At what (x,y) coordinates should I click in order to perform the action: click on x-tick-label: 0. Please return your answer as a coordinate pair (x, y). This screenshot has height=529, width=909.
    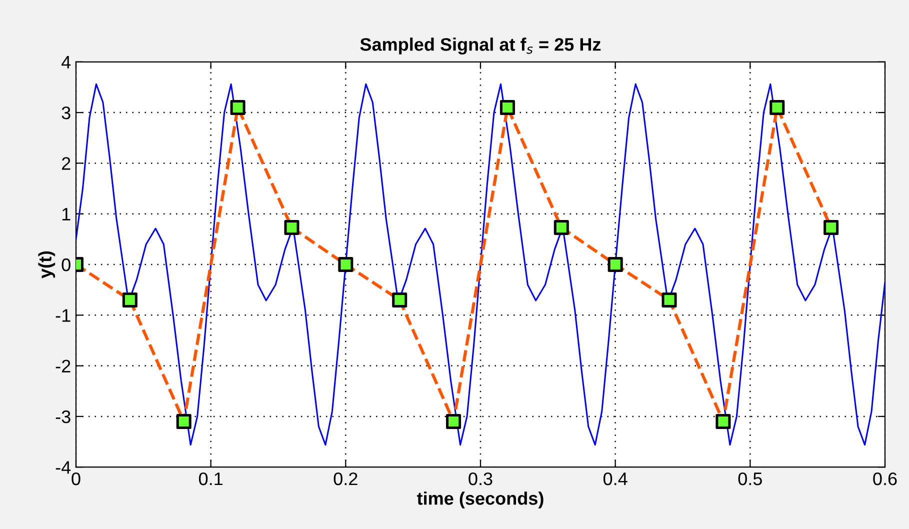
    Looking at the image, I should click on (76, 479).